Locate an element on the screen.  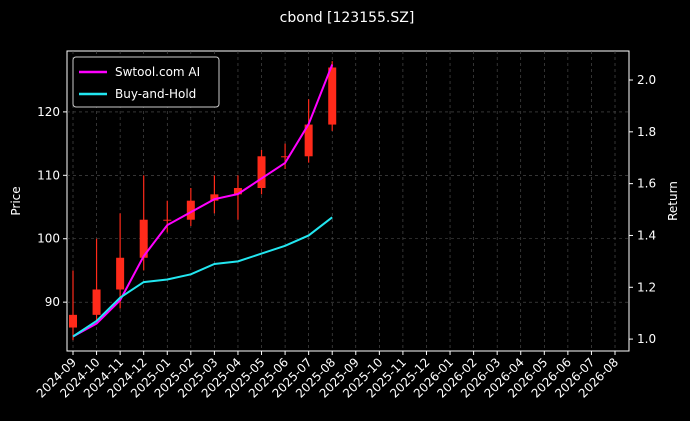
chart-title: cbond [123155.SZ] is located at coordinates (347, 18).